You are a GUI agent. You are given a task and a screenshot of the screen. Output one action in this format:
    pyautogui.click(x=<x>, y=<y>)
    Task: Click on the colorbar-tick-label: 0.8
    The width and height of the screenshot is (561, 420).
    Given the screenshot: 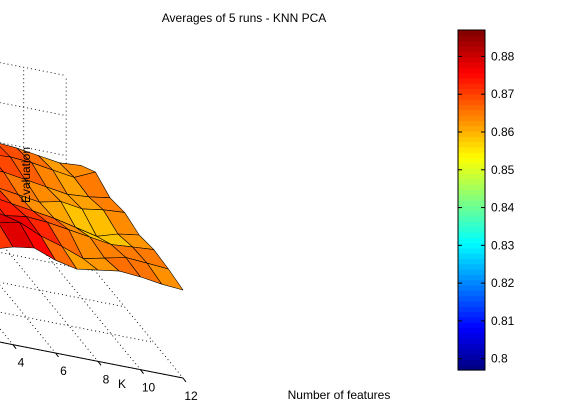 What is the action you would take?
    pyautogui.click(x=499, y=359)
    